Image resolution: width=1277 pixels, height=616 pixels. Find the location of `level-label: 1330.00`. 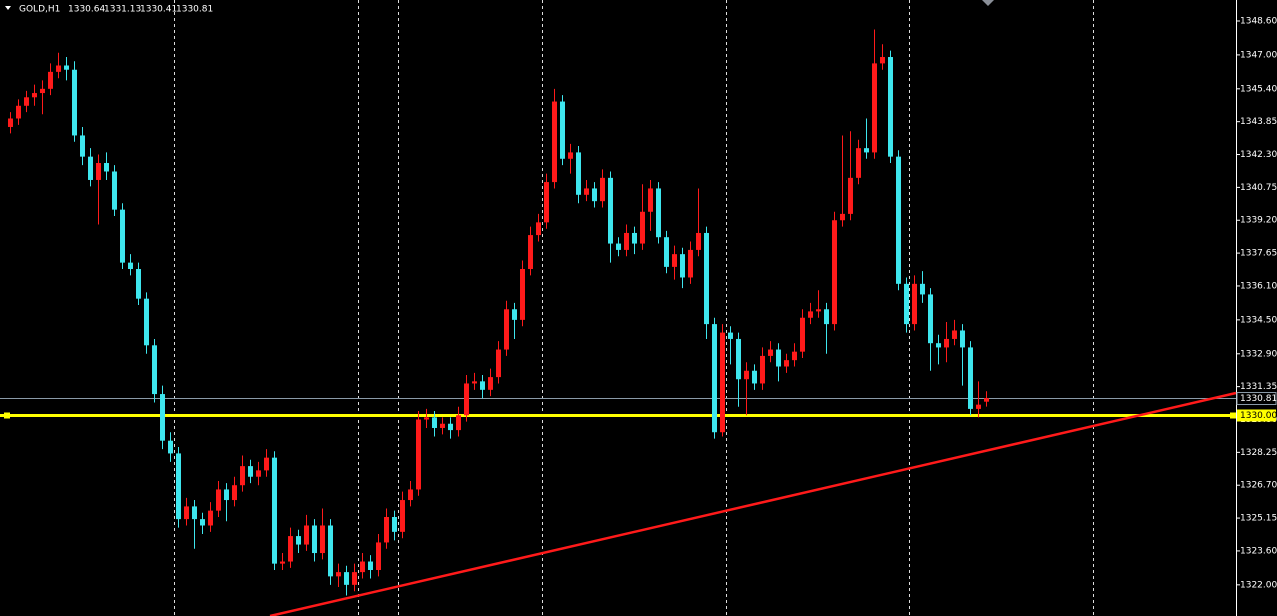

level-label: 1330.00 is located at coordinates (1258, 416).